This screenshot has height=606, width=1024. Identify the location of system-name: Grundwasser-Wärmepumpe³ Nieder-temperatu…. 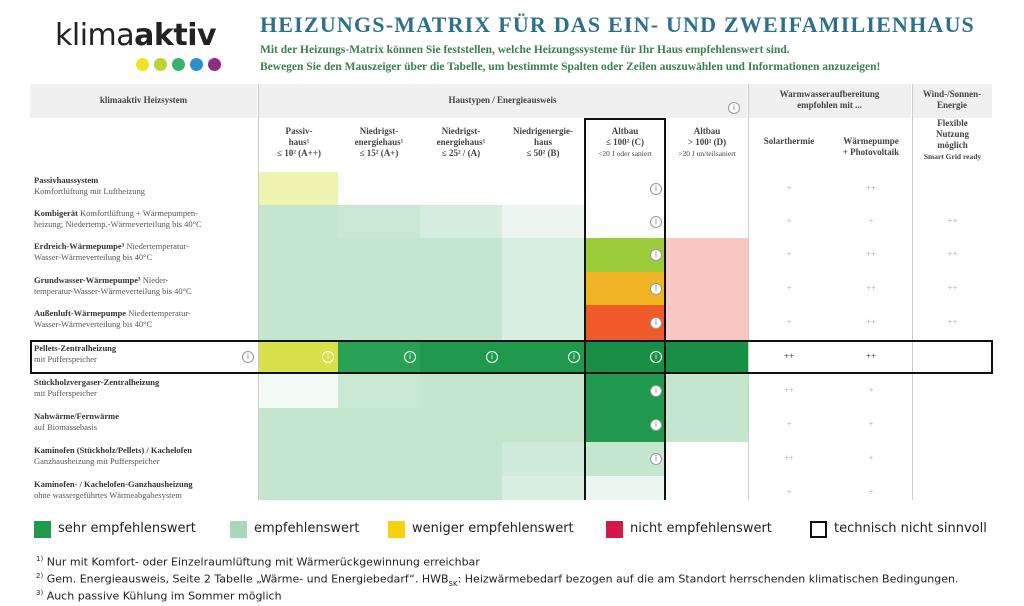
(143, 286).